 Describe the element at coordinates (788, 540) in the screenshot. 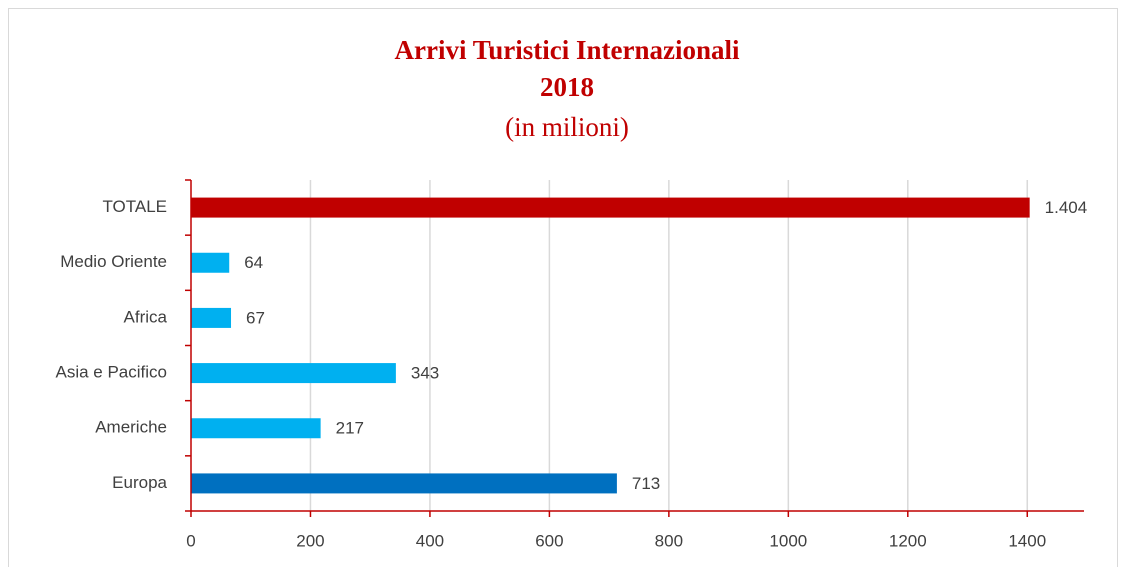

I see `x-tick-label: 1000` at that location.